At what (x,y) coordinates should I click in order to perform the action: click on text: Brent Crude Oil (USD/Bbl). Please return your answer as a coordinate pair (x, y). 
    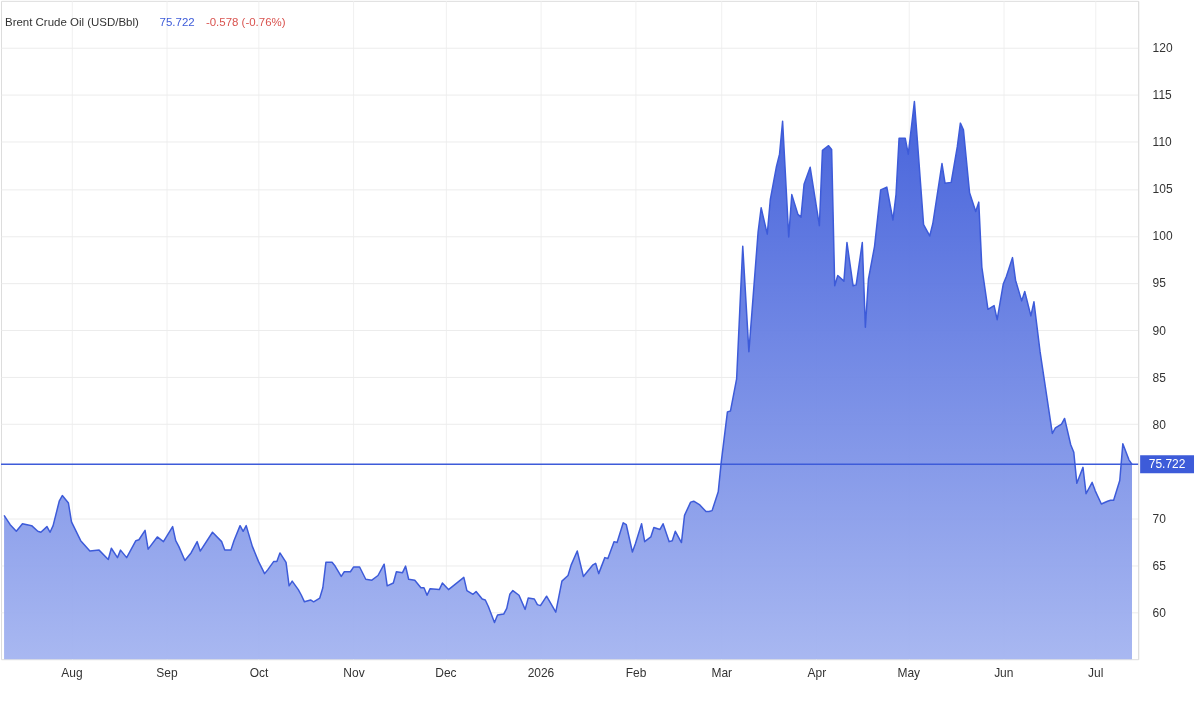
    Looking at the image, I should click on (72, 21).